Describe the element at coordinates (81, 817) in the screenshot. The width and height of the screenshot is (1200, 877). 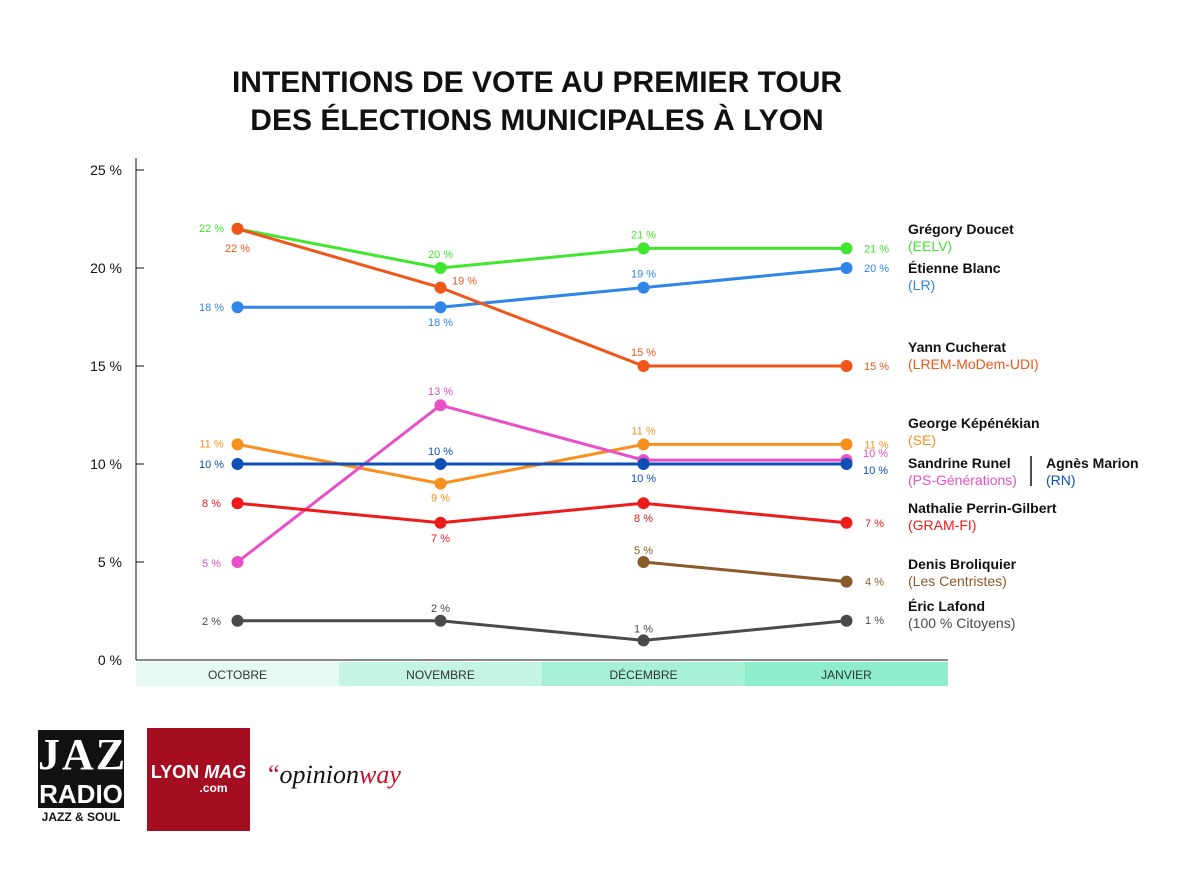
I see `jazz-logo-tagline: JAZZ & SOUL` at that location.